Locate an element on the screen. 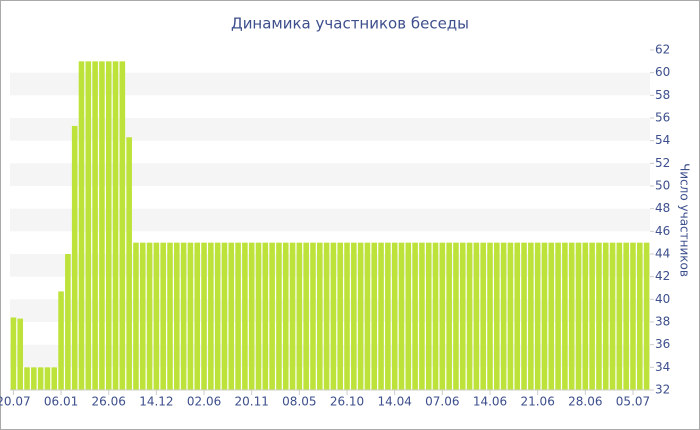 The width and height of the screenshot is (700, 430). y-tick-label: 42 is located at coordinates (662, 276).